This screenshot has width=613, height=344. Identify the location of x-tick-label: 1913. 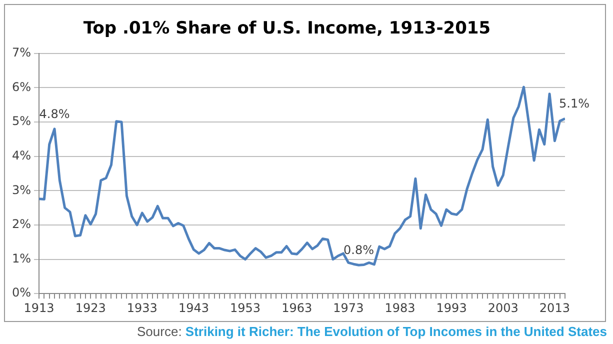
(39, 307).